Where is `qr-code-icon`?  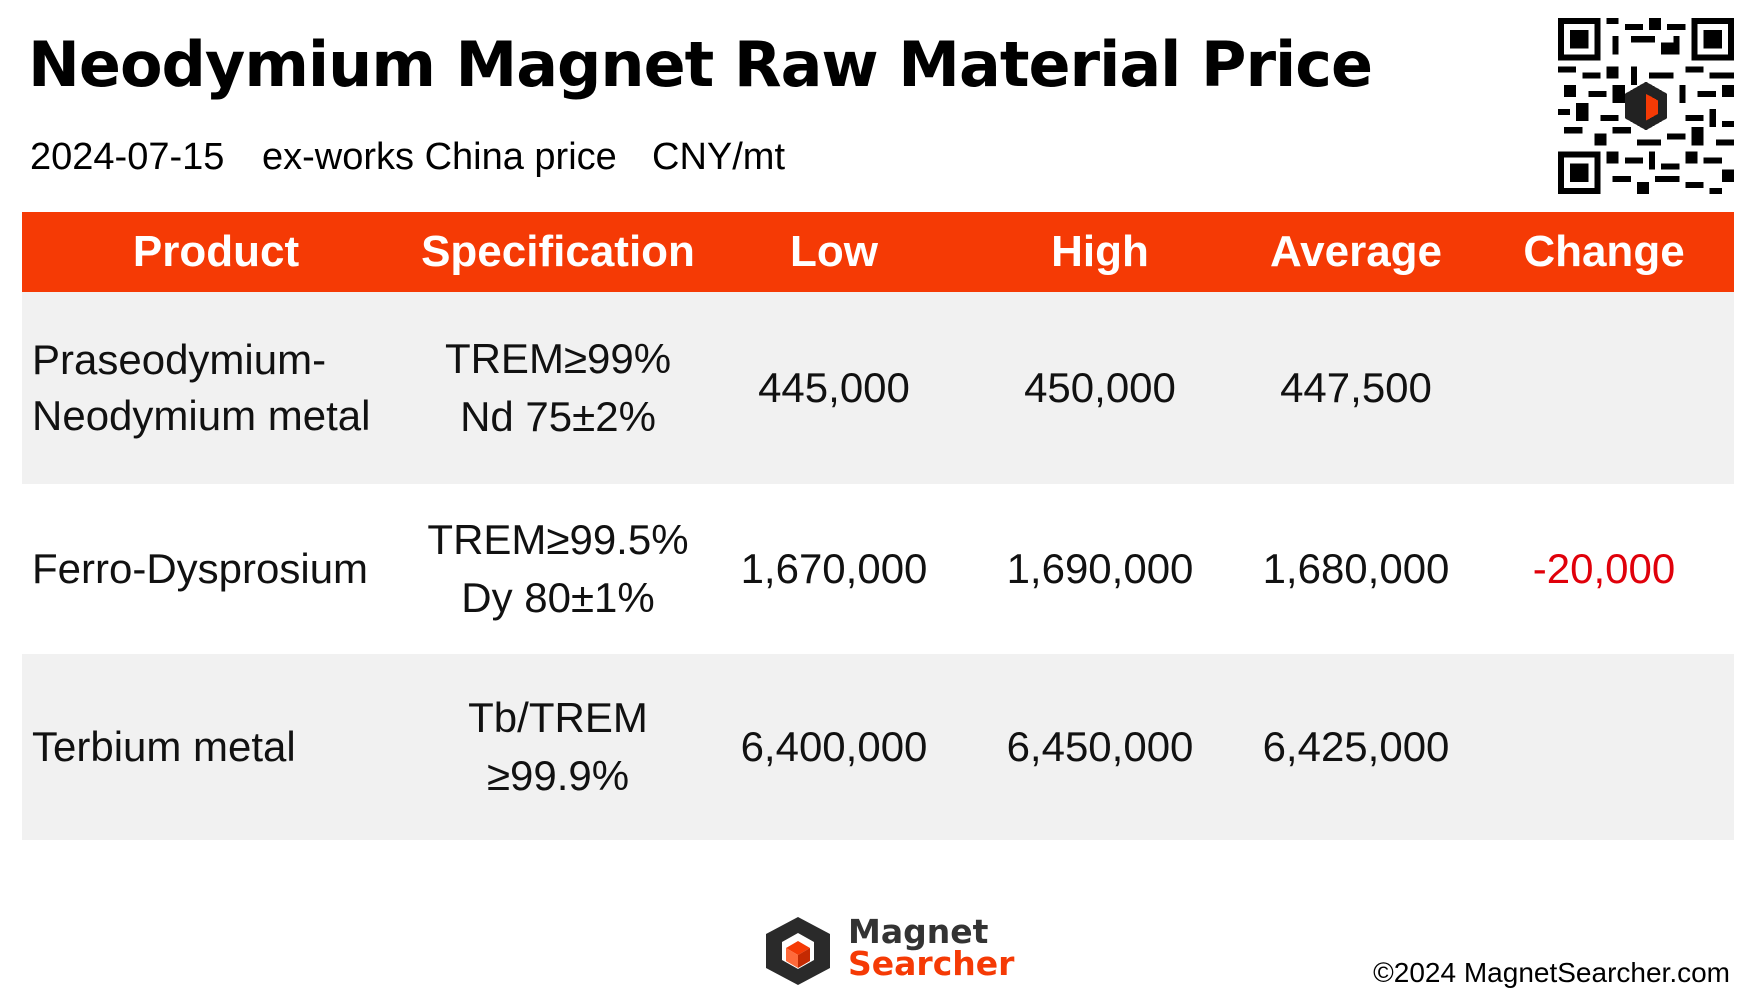
qr-code-icon is located at coordinates (1646, 106).